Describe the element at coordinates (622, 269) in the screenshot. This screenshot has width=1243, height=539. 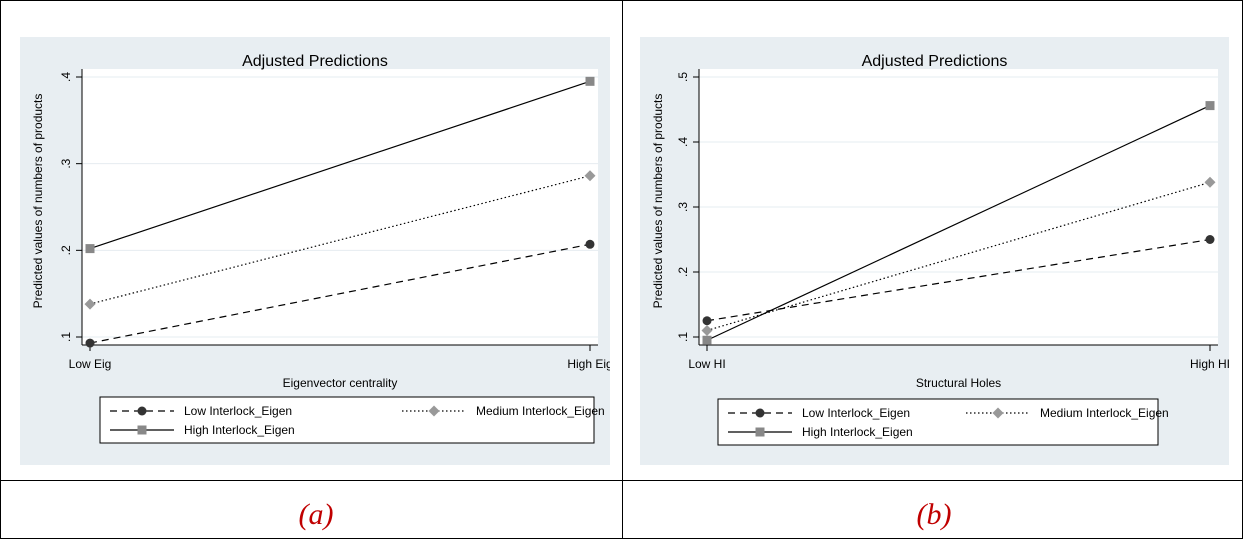
I see `panel-divider` at that location.